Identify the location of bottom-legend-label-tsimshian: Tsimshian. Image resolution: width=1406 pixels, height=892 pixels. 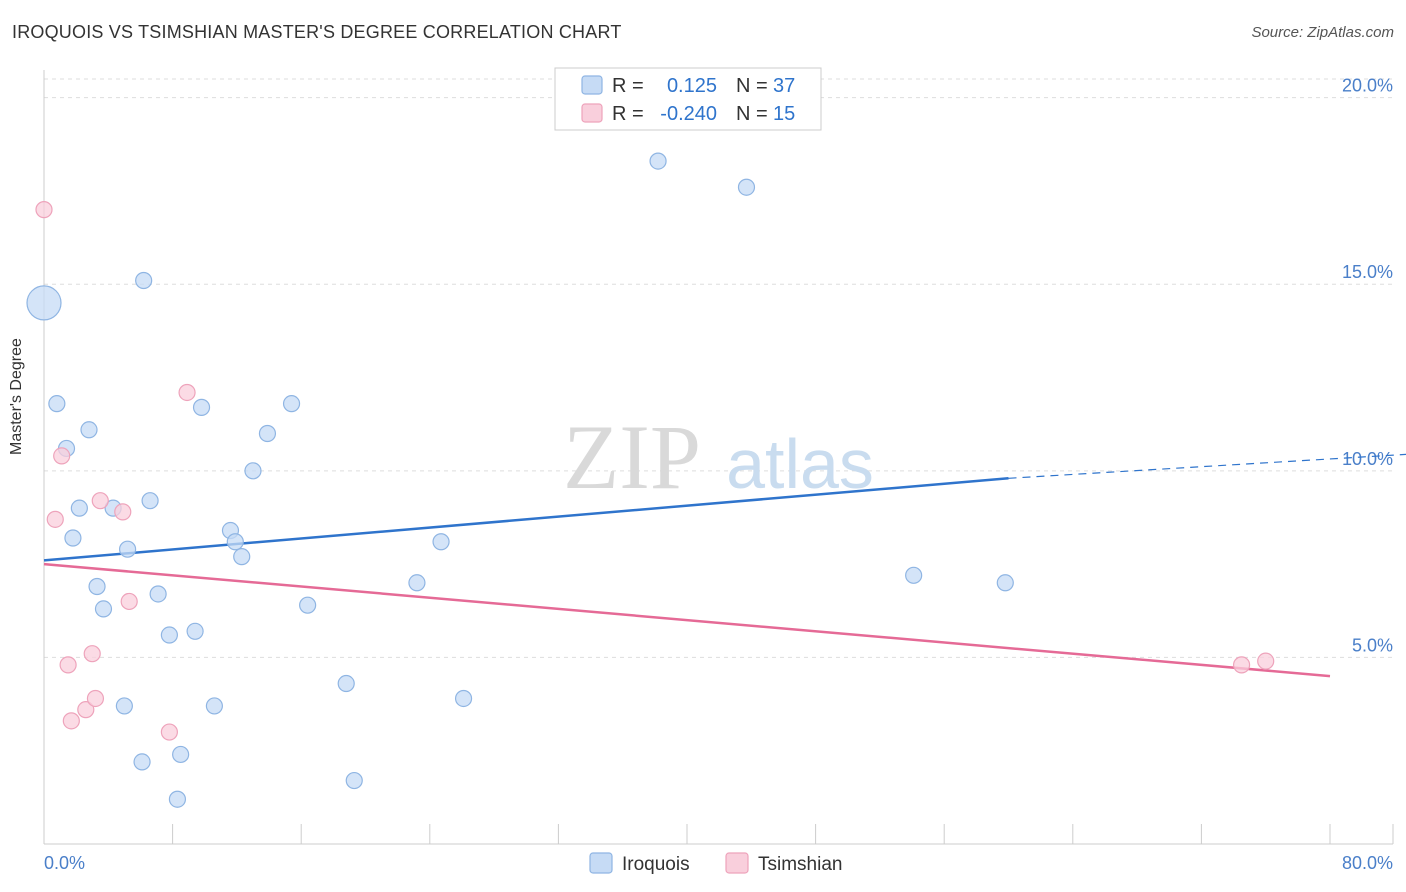
(800, 864).